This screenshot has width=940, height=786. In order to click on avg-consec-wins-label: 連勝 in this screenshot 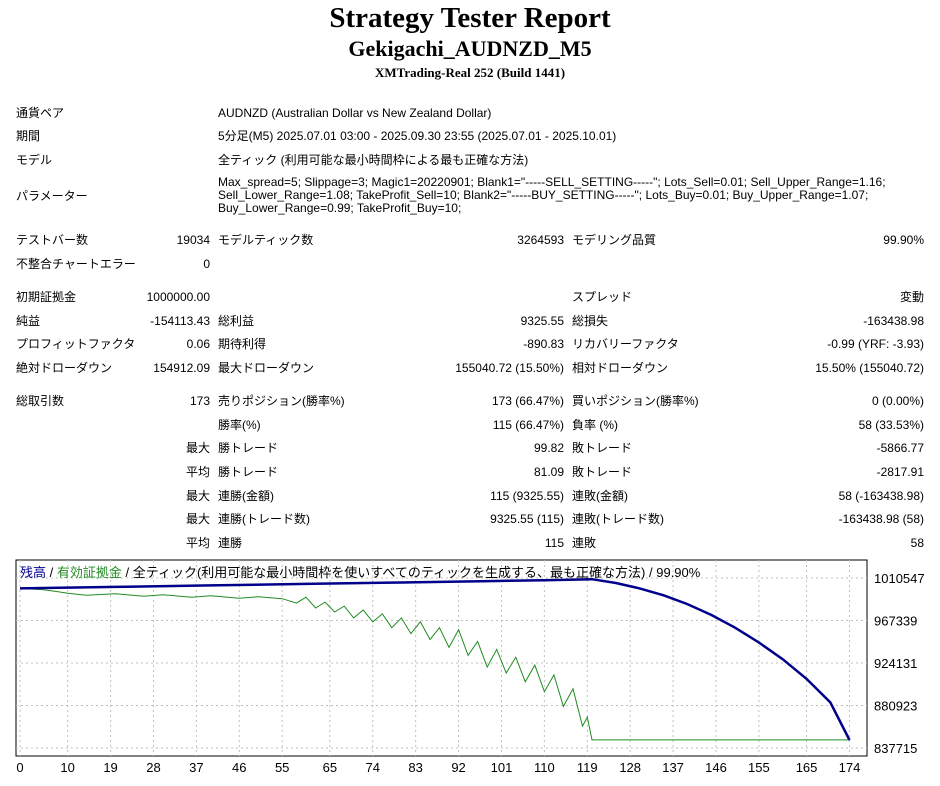, I will do `click(230, 543)`.